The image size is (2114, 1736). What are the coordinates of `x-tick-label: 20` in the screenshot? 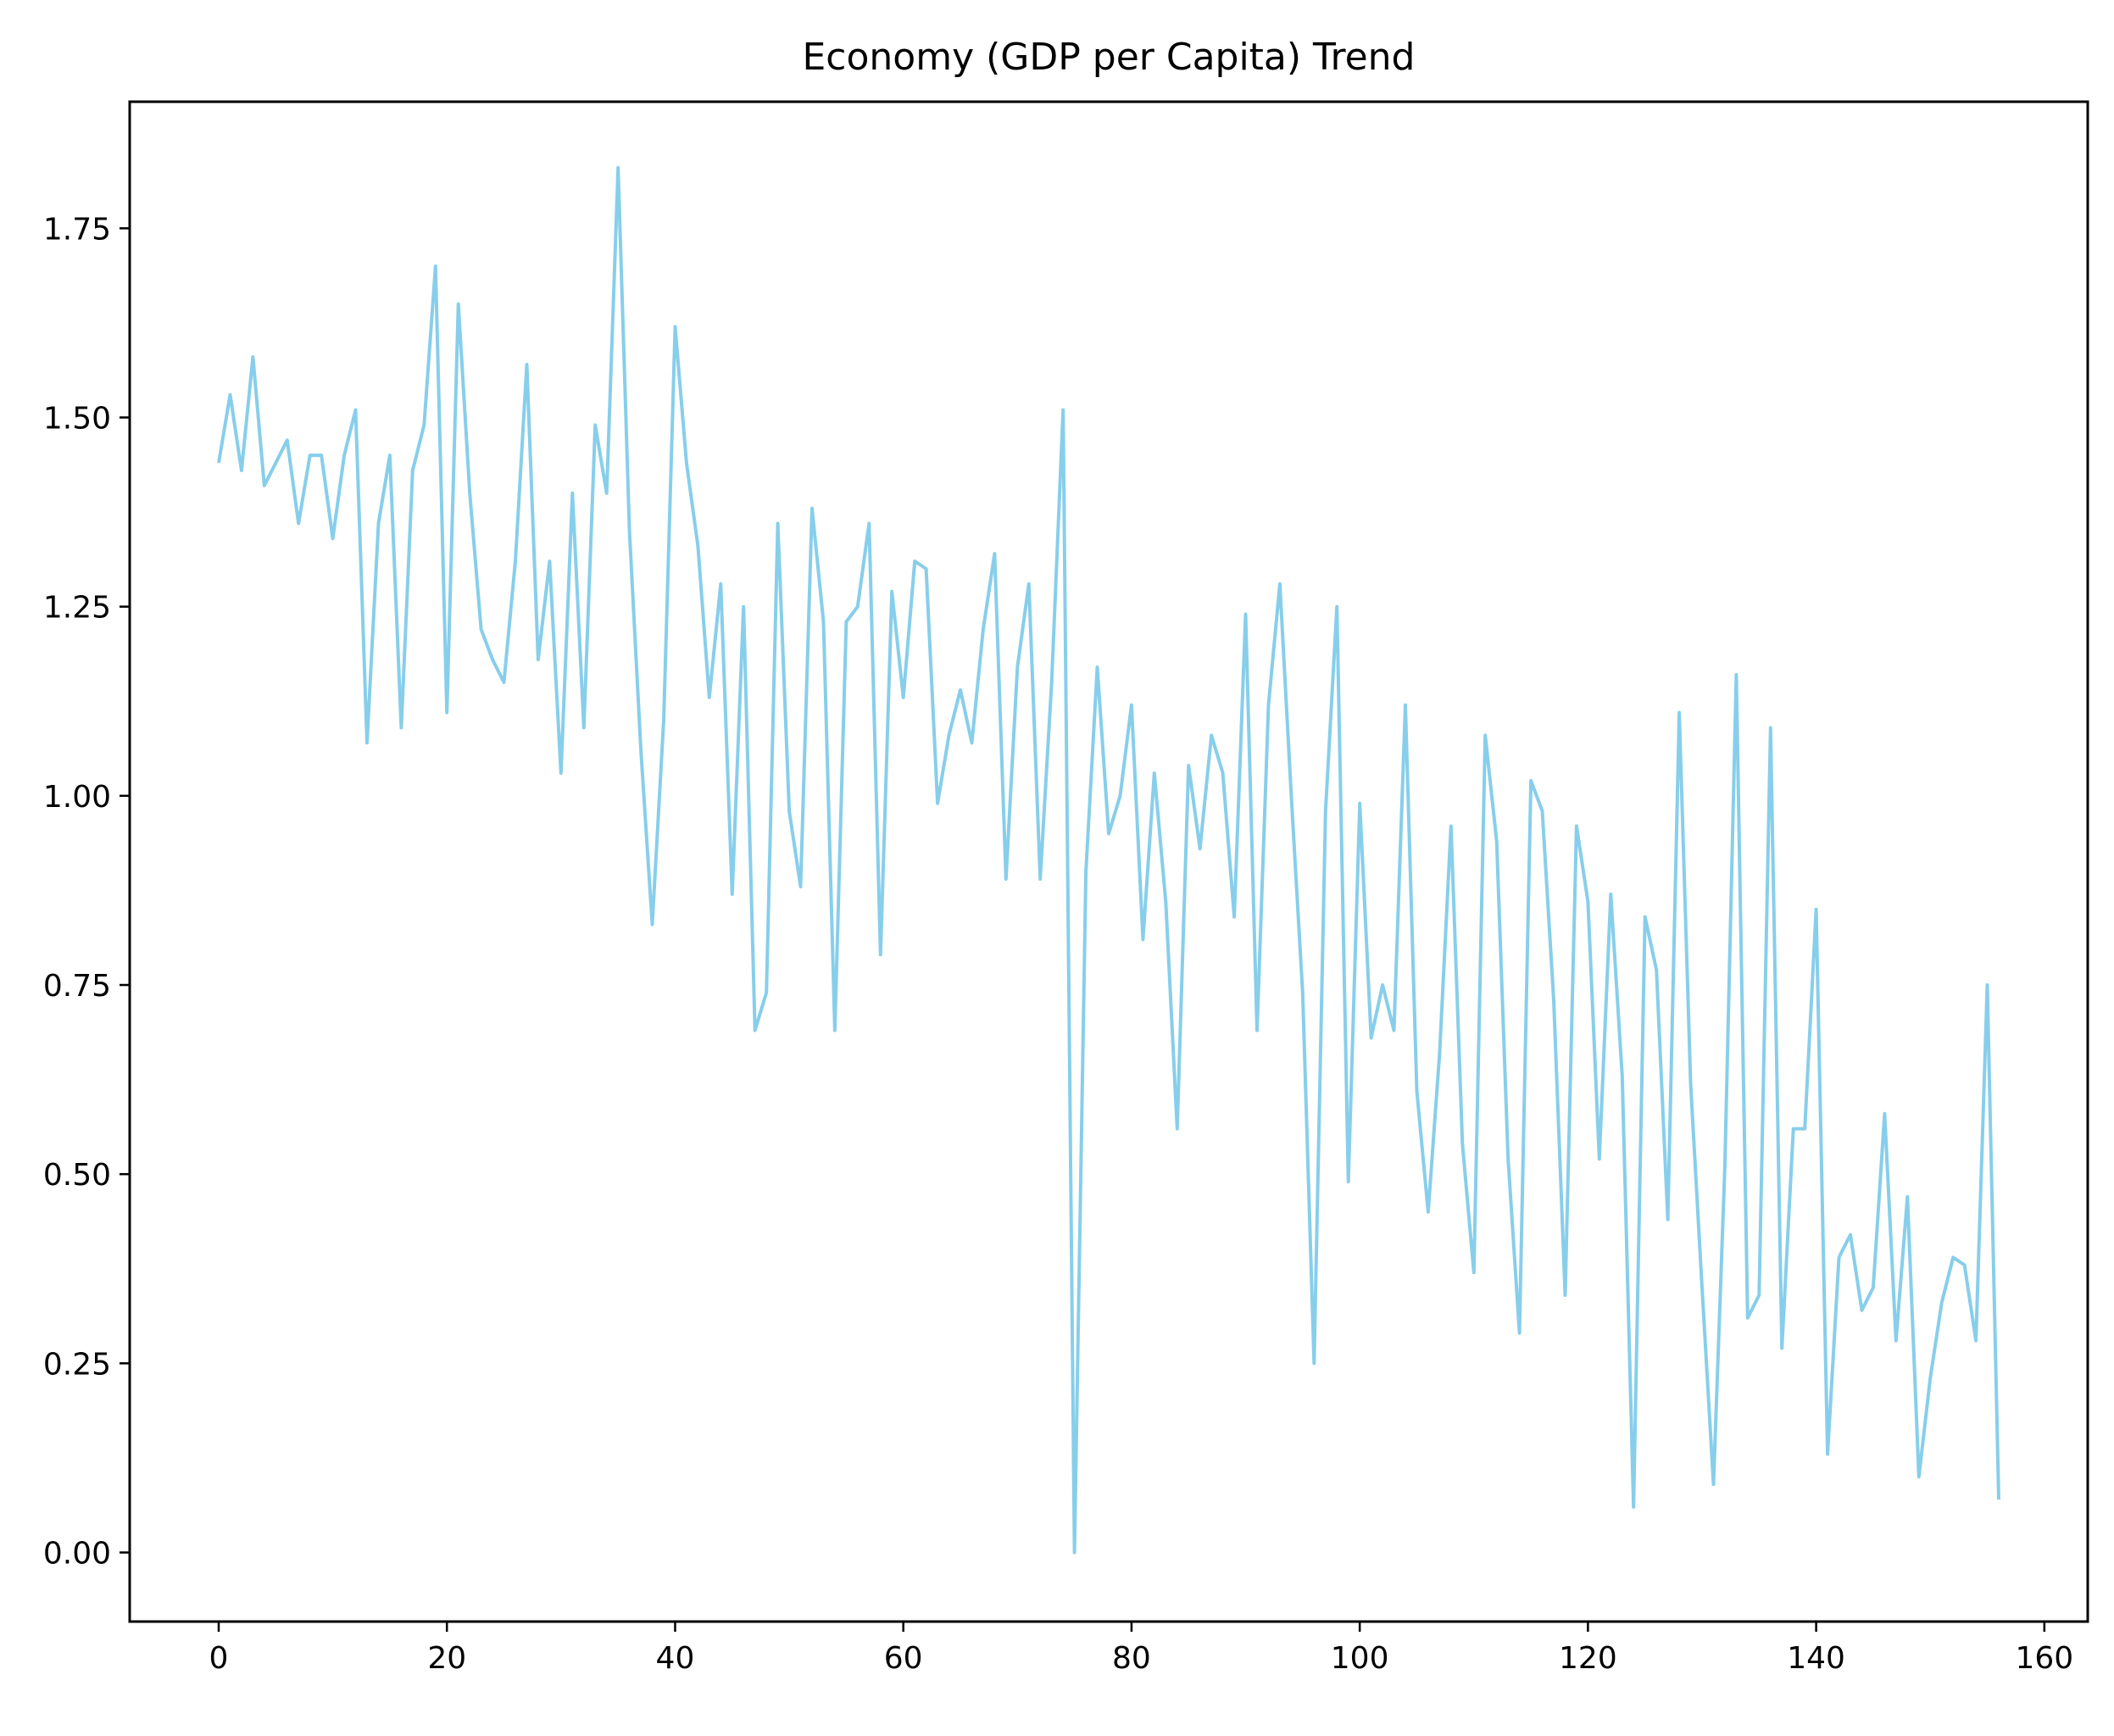 It's located at (446, 1658).